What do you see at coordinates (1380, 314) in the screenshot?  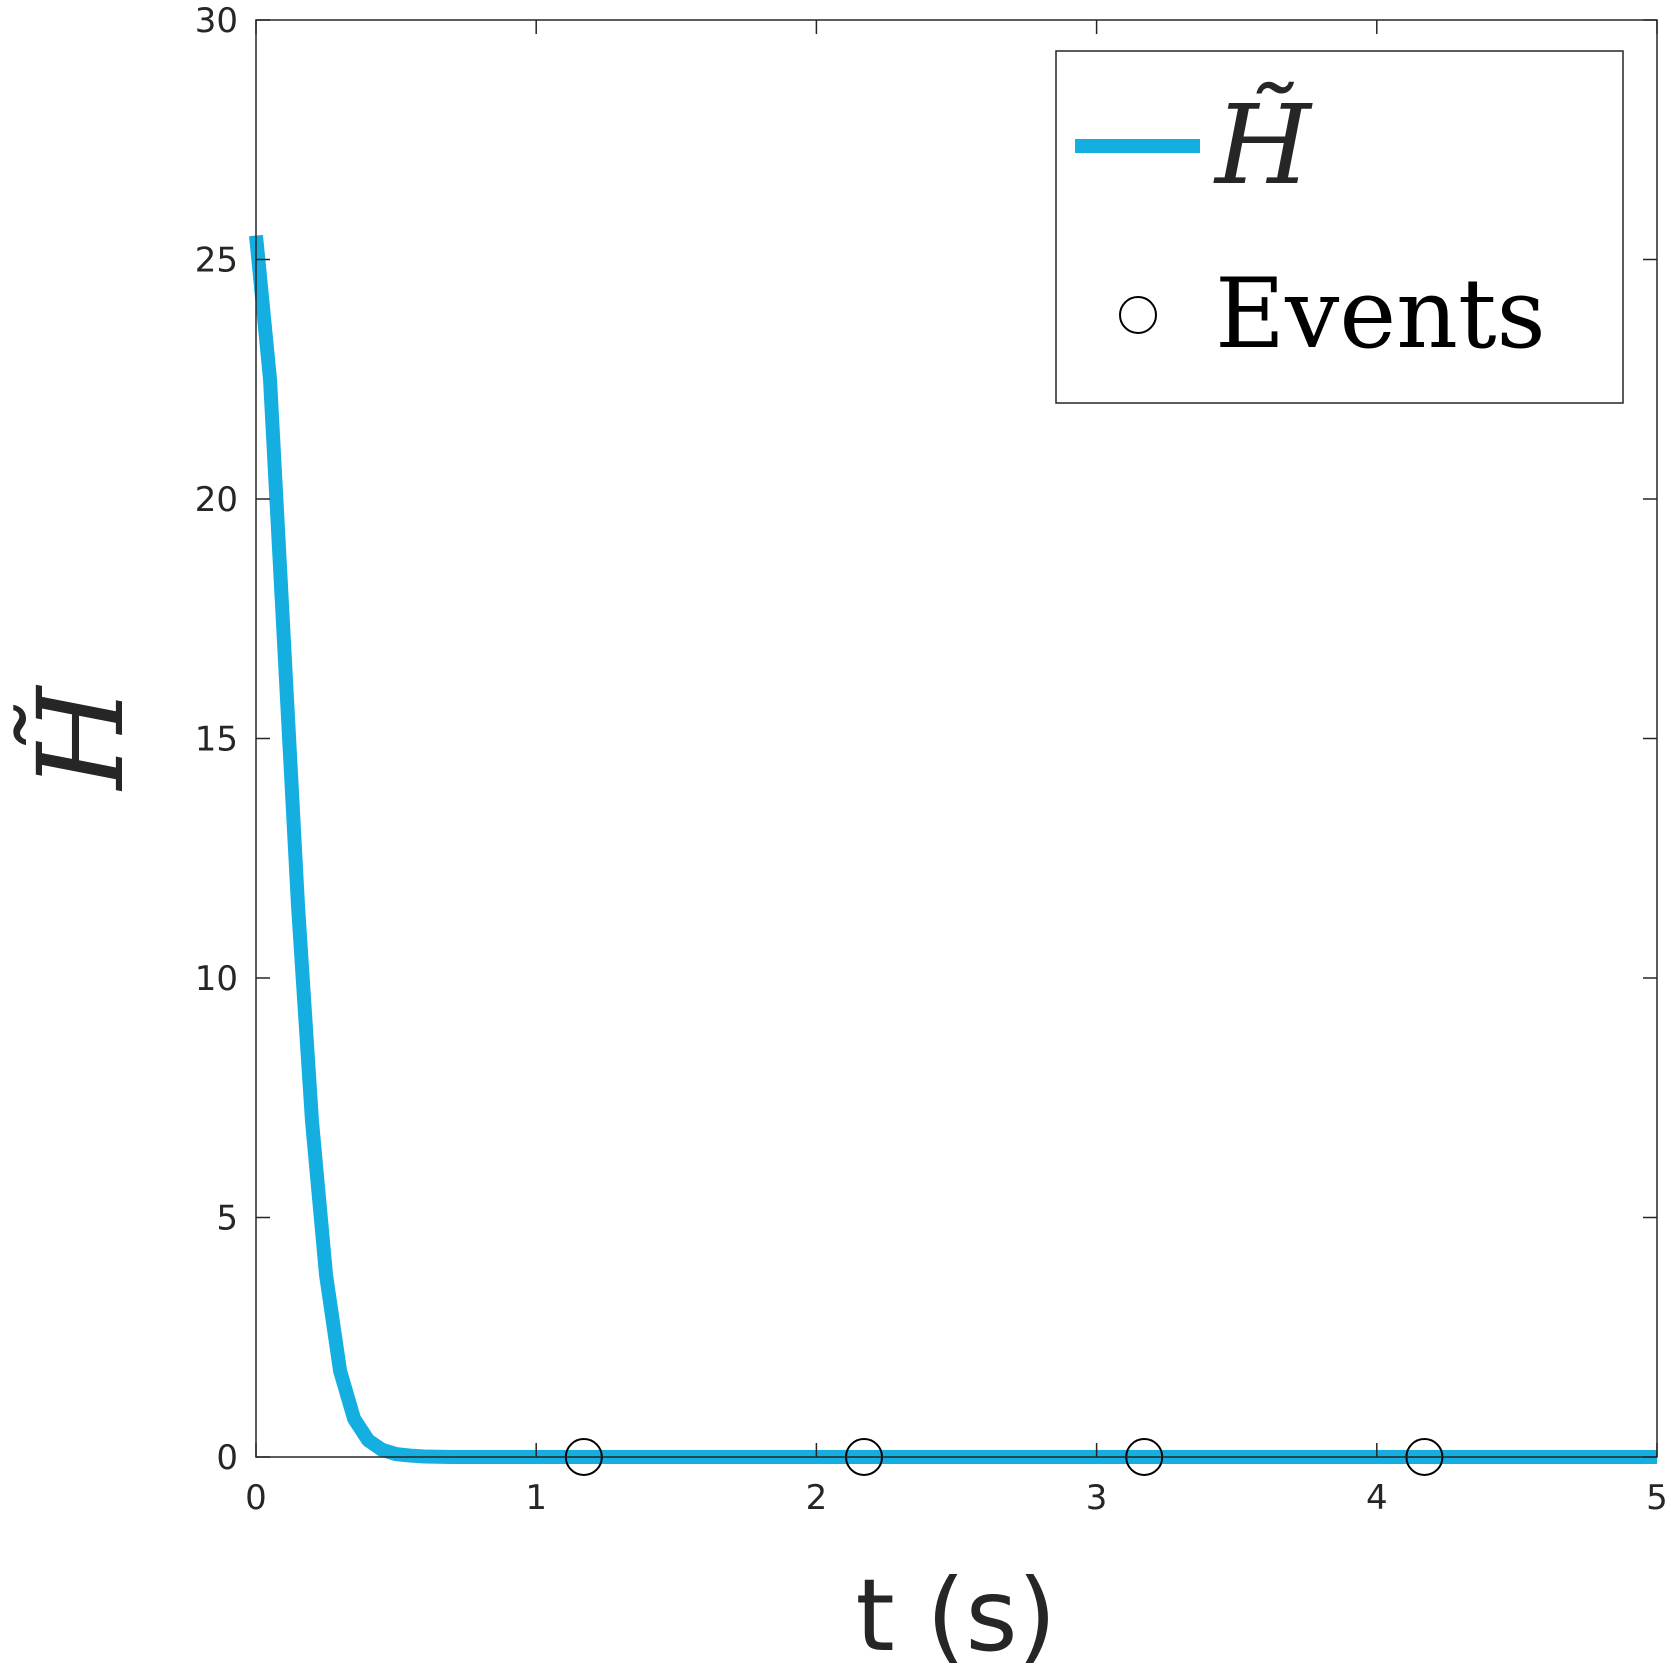 I see `legend-label-events: Events` at bounding box center [1380, 314].